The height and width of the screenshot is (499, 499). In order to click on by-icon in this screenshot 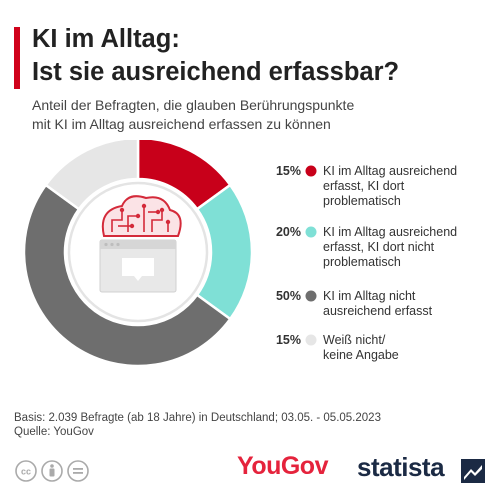, I will do `click(52, 471)`.